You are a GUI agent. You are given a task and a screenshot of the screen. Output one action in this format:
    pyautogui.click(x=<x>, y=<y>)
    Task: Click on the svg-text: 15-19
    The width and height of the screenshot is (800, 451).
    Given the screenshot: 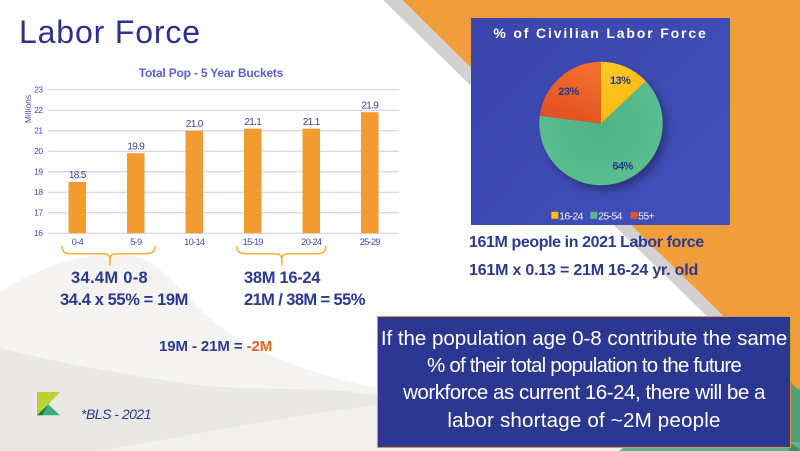 What is the action you would take?
    pyautogui.click(x=253, y=242)
    